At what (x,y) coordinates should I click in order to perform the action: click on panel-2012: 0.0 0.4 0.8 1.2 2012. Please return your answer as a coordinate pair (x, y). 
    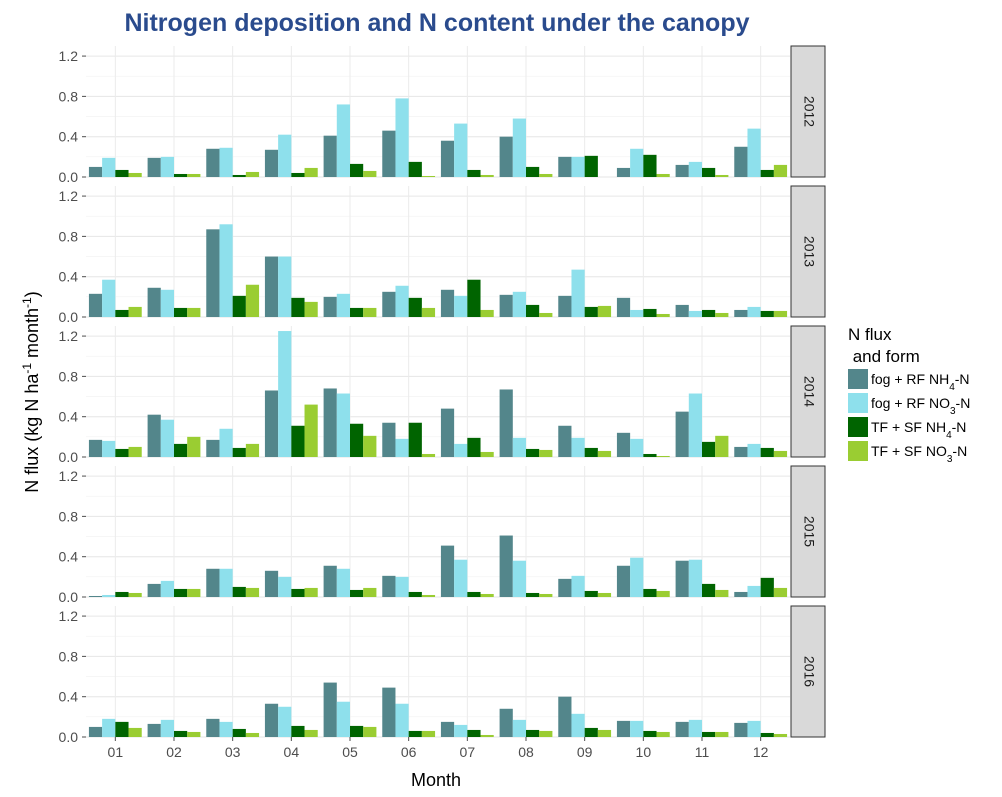
    Looking at the image, I should click on (442, 115).